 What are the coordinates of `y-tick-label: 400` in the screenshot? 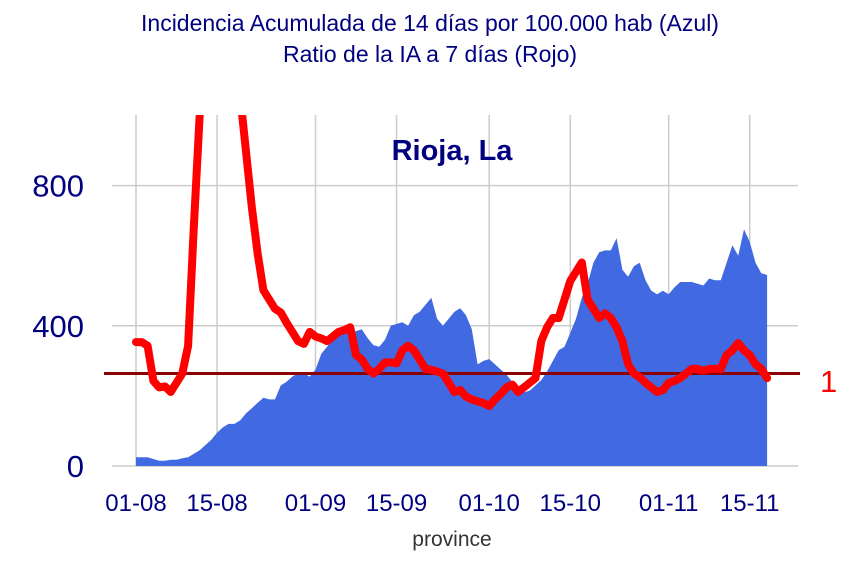 It's located at (58, 326).